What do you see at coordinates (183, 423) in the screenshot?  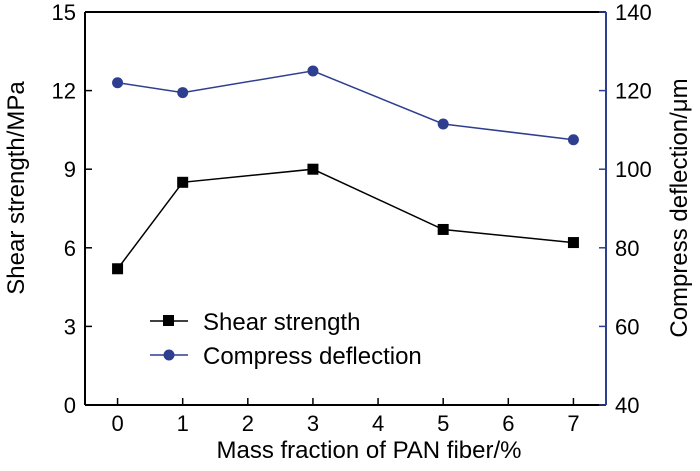 I see `x-tick-label: 1` at bounding box center [183, 423].